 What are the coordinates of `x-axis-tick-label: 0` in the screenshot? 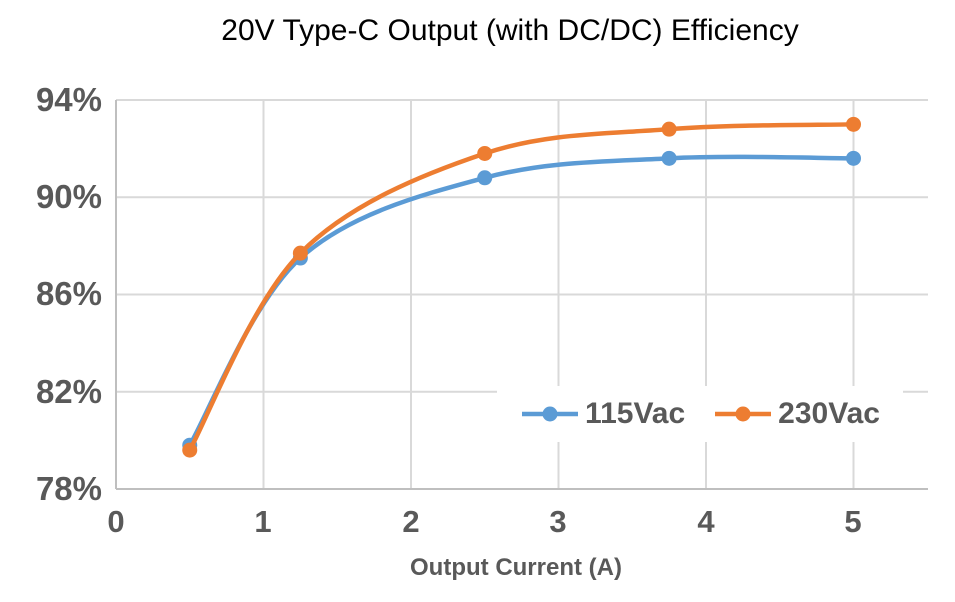 It's located at (116, 521).